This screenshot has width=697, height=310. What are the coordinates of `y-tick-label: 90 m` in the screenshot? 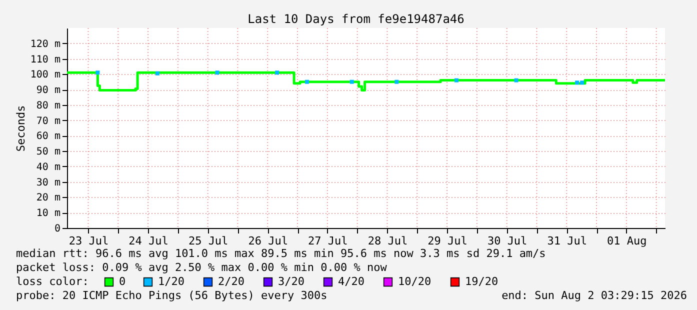 It's located at (48, 90).